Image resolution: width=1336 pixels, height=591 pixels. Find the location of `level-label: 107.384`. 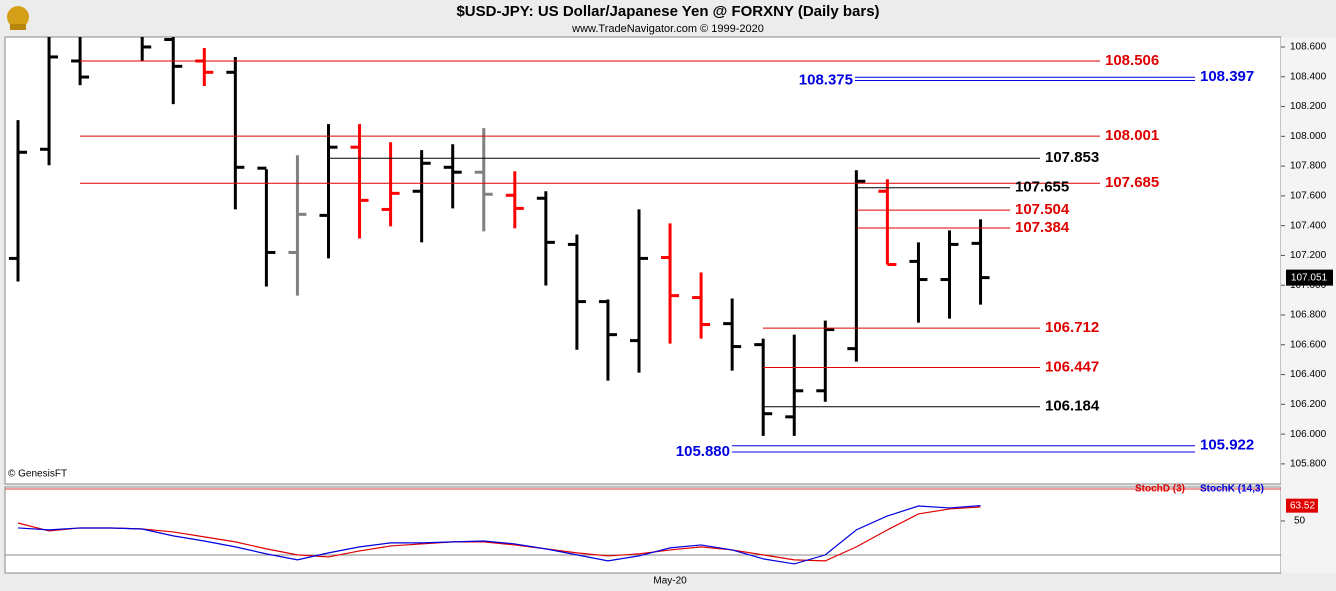

level-label: 107.384 is located at coordinates (1042, 227).